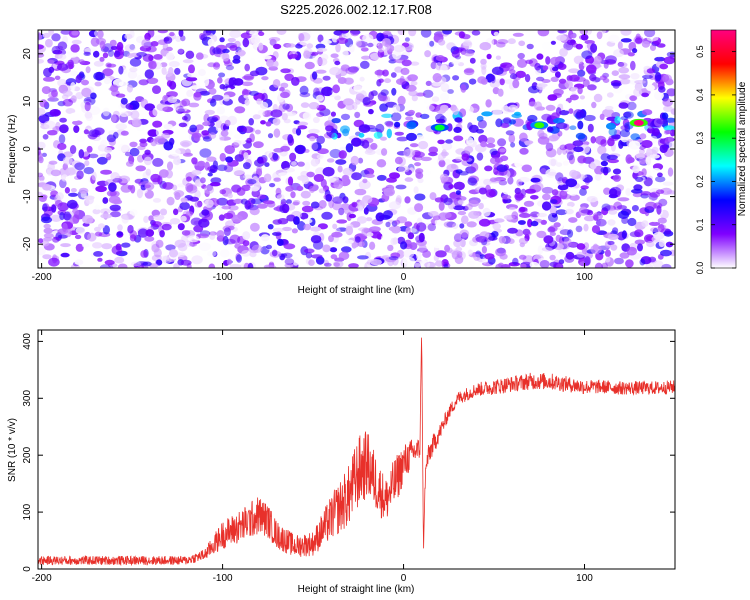 This screenshot has width=750, height=600. I want to click on x-tick-label: 0, so click(404, 578).